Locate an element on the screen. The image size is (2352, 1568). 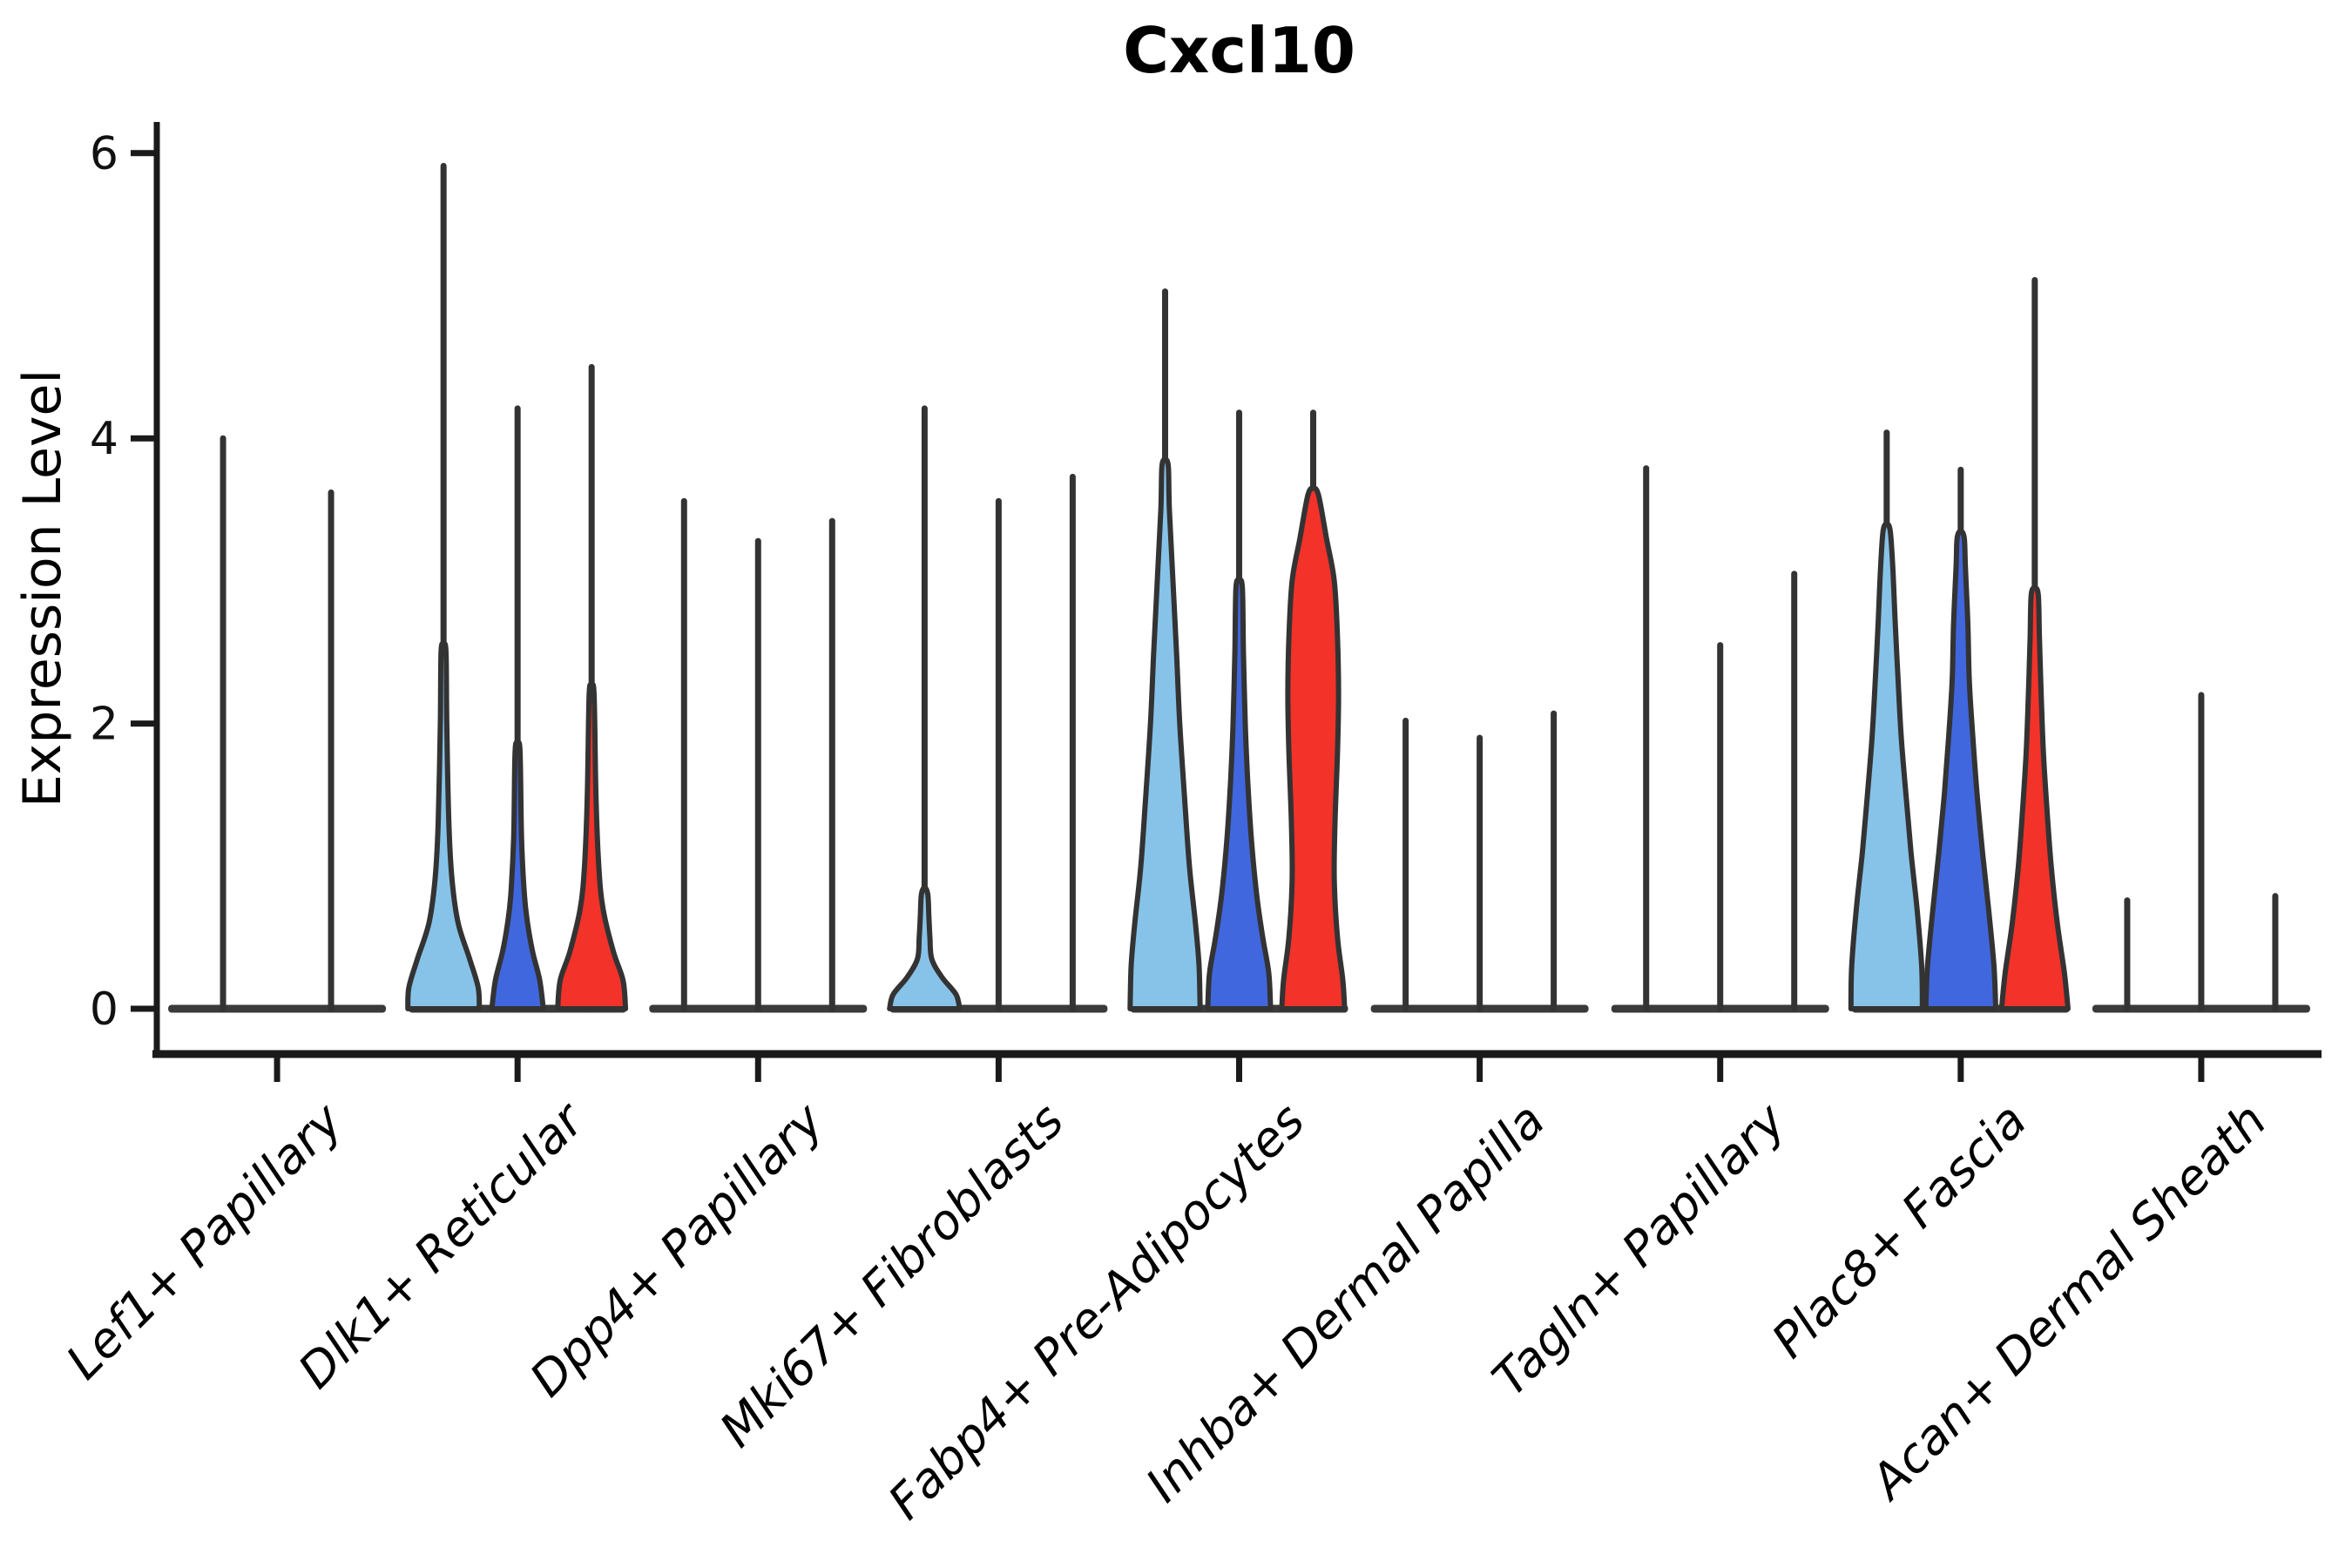
plot-title: Cxcl10 is located at coordinates (1239, 50).